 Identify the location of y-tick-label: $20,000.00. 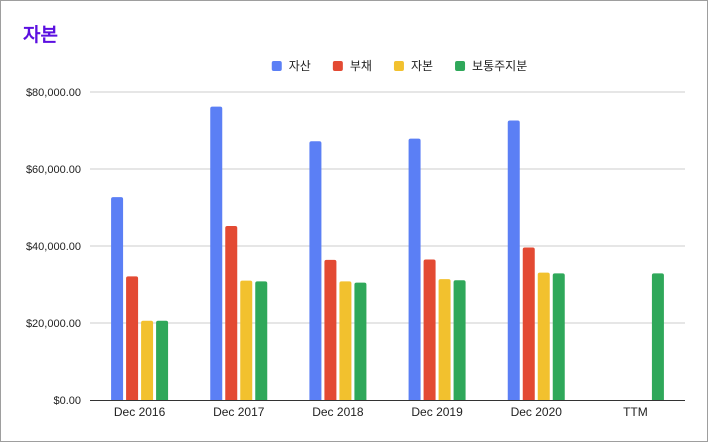
(53, 324).